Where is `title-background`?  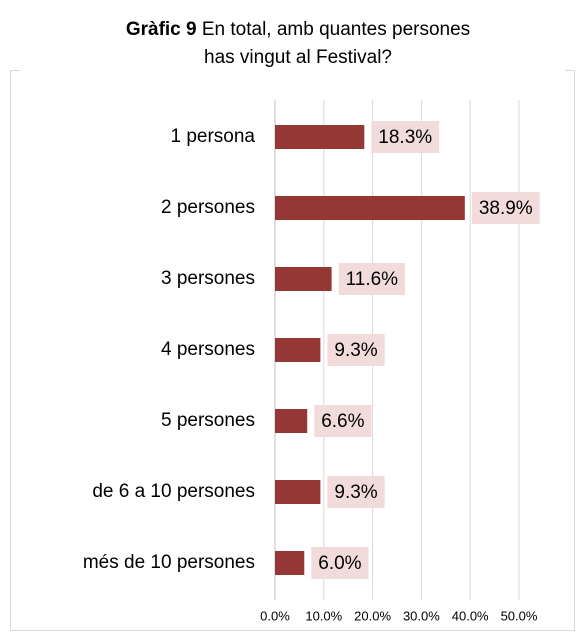 title-background is located at coordinates (292, 44).